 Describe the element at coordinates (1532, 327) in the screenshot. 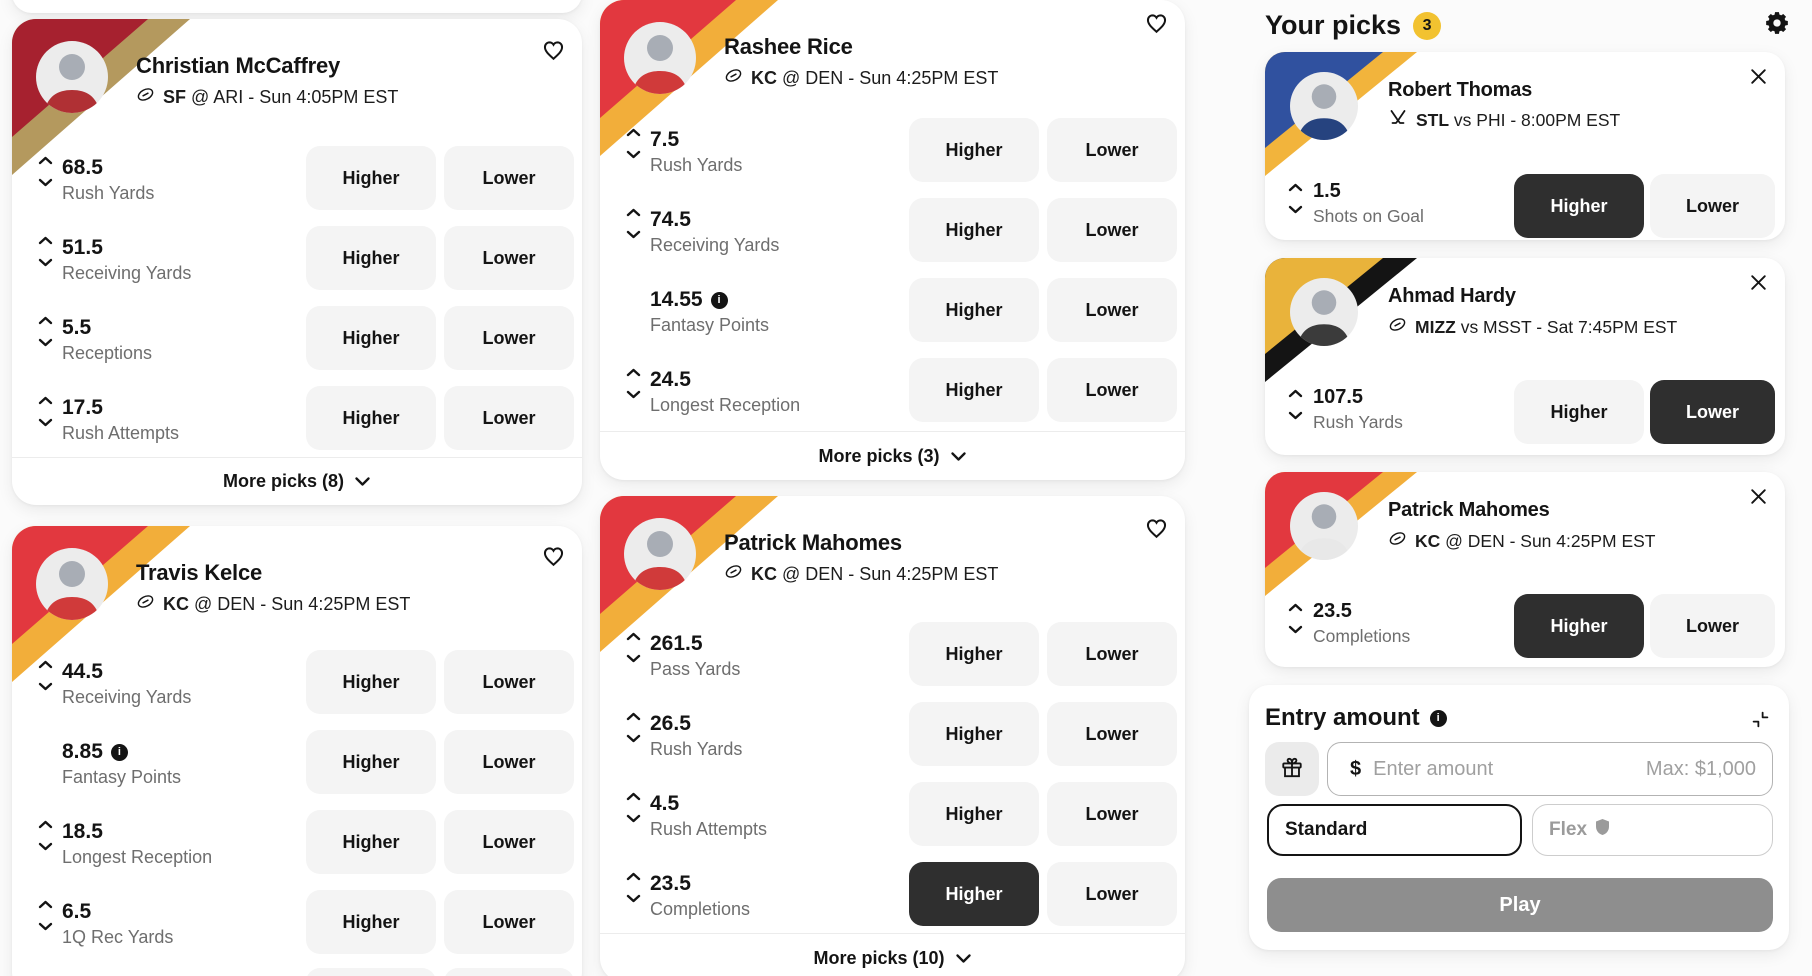

I see `pick-matchup: MIZZ vs MSST - Sat 7:45PM EST` at that location.